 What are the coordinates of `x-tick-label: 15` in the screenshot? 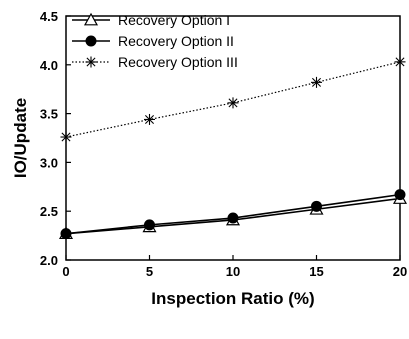 It's located at (316, 271).